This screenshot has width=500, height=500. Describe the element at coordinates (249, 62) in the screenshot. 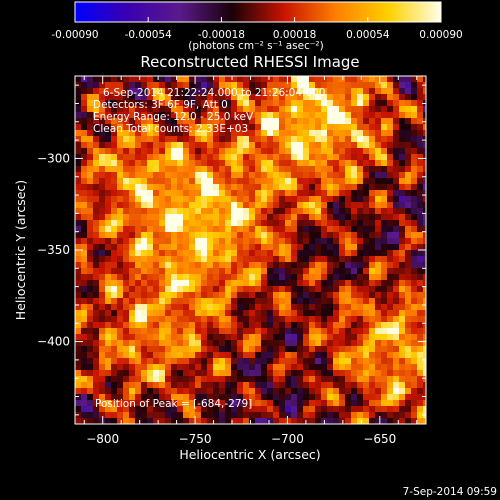

I see `chart-title: Reconstructed RHESSI Image` at that location.